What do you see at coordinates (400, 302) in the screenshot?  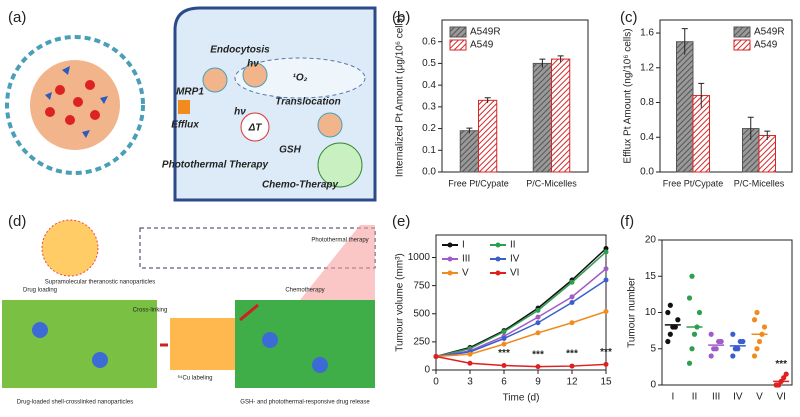 I see `y-axis-label: Tumour volume (mm³)` at bounding box center [400, 302].